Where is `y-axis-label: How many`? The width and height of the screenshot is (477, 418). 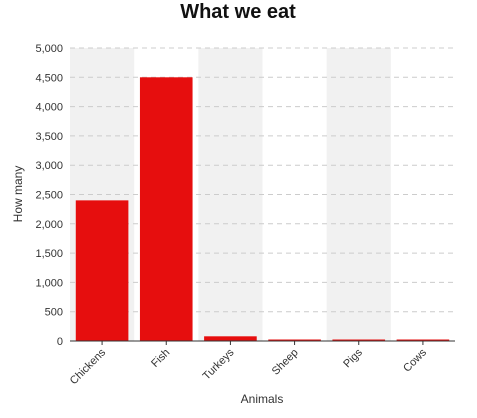
y-axis-label: How many is located at coordinates (18, 194).